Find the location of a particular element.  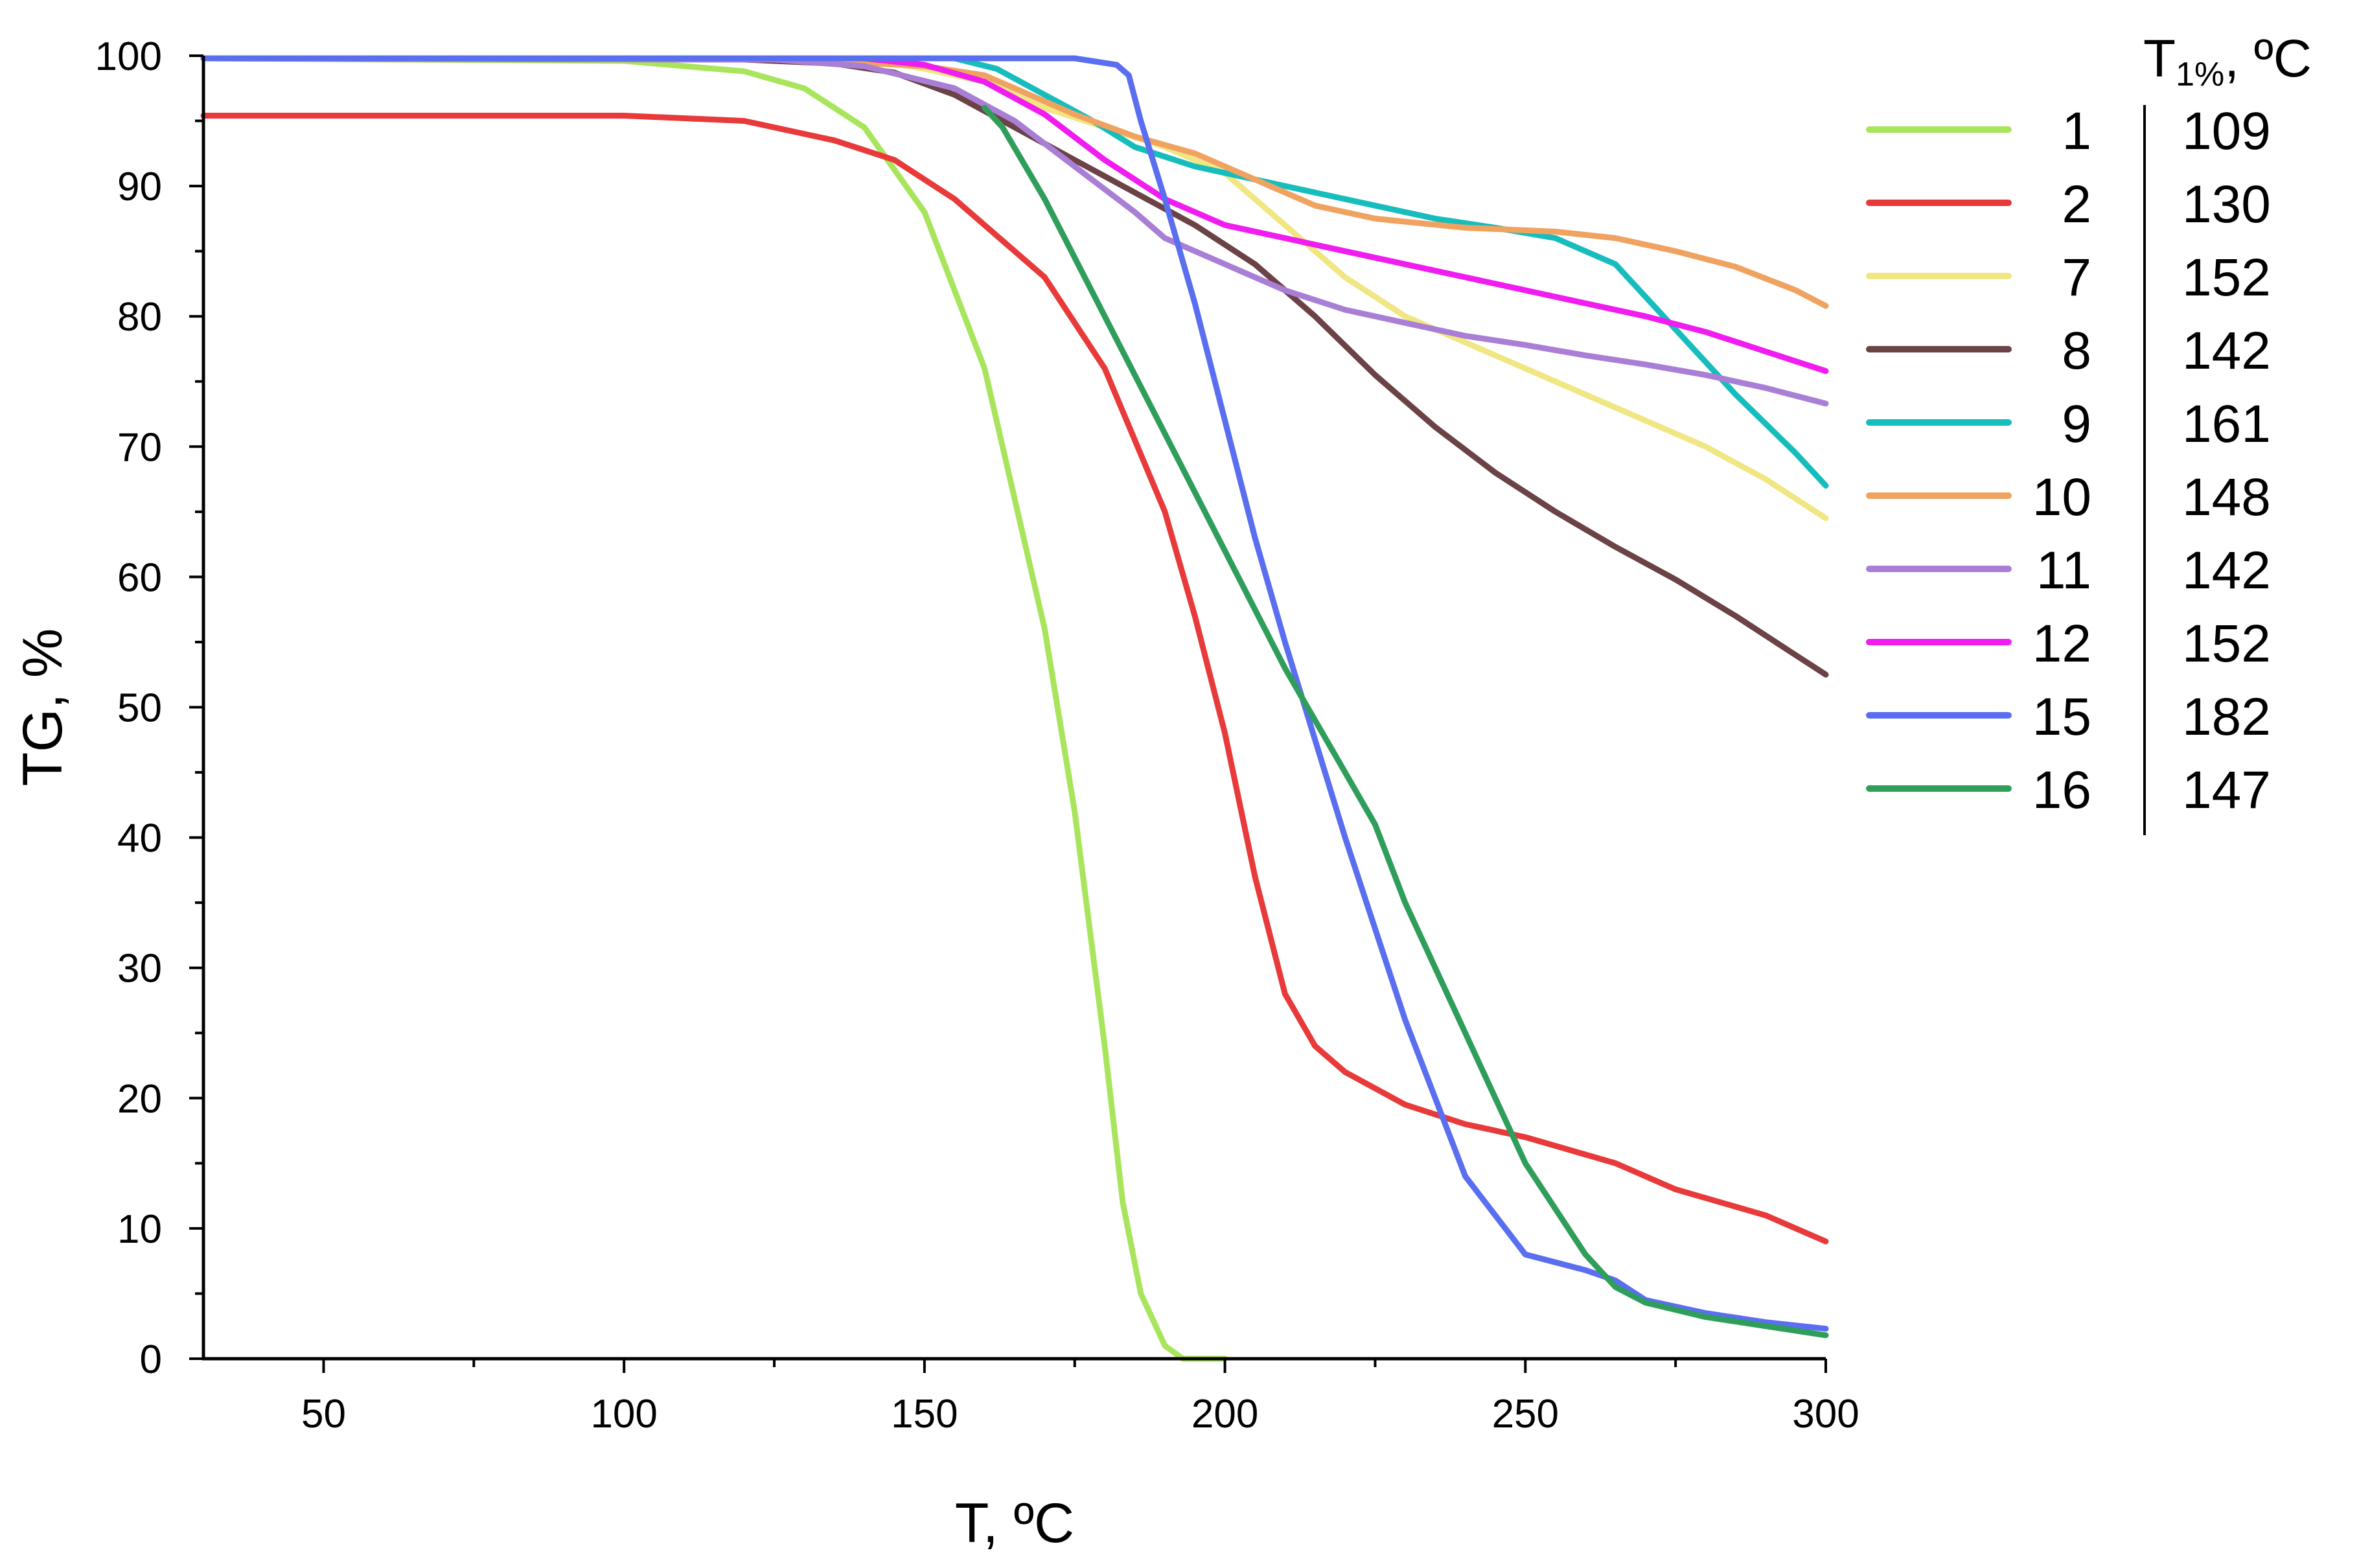

legend-item-9: 9 161 is located at coordinates (2068, 424).